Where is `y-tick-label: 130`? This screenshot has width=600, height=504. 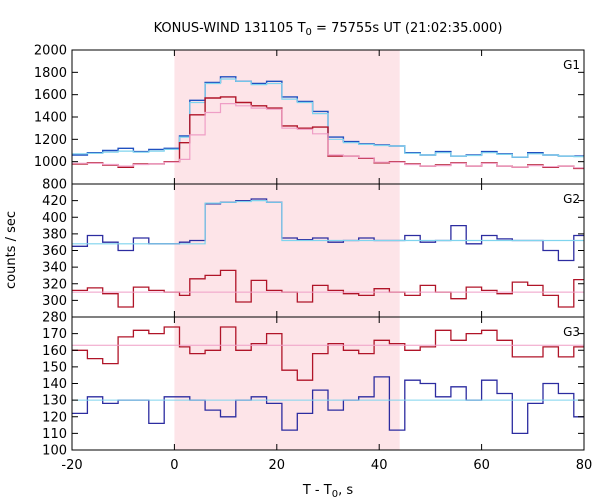 y-tick-label: 130 is located at coordinates (54, 401).